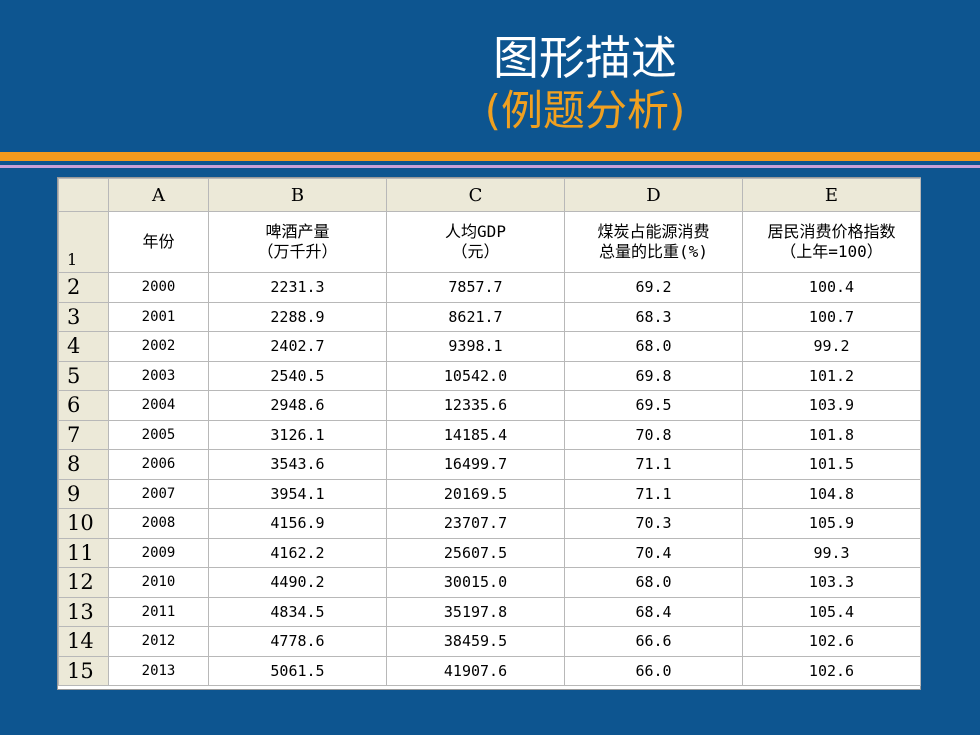 Image resolution: width=980 pixels, height=735 pixels. What do you see at coordinates (83, 195) in the screenshot?
I see `select-all-corner` at bounding box center [83, 195].